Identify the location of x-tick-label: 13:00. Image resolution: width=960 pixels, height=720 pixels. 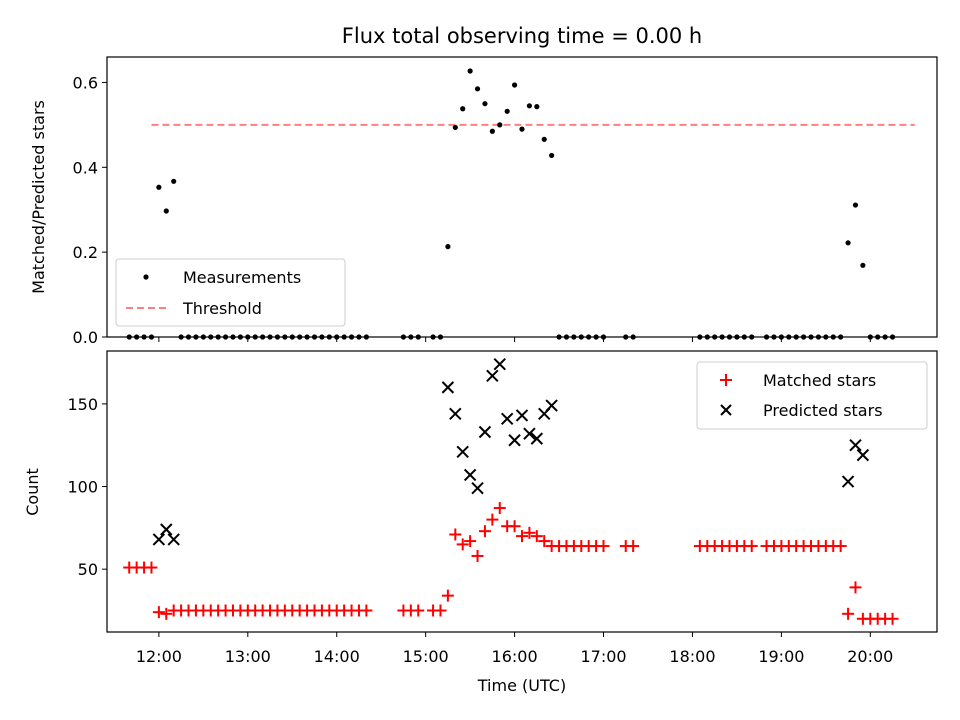
(248, 656).